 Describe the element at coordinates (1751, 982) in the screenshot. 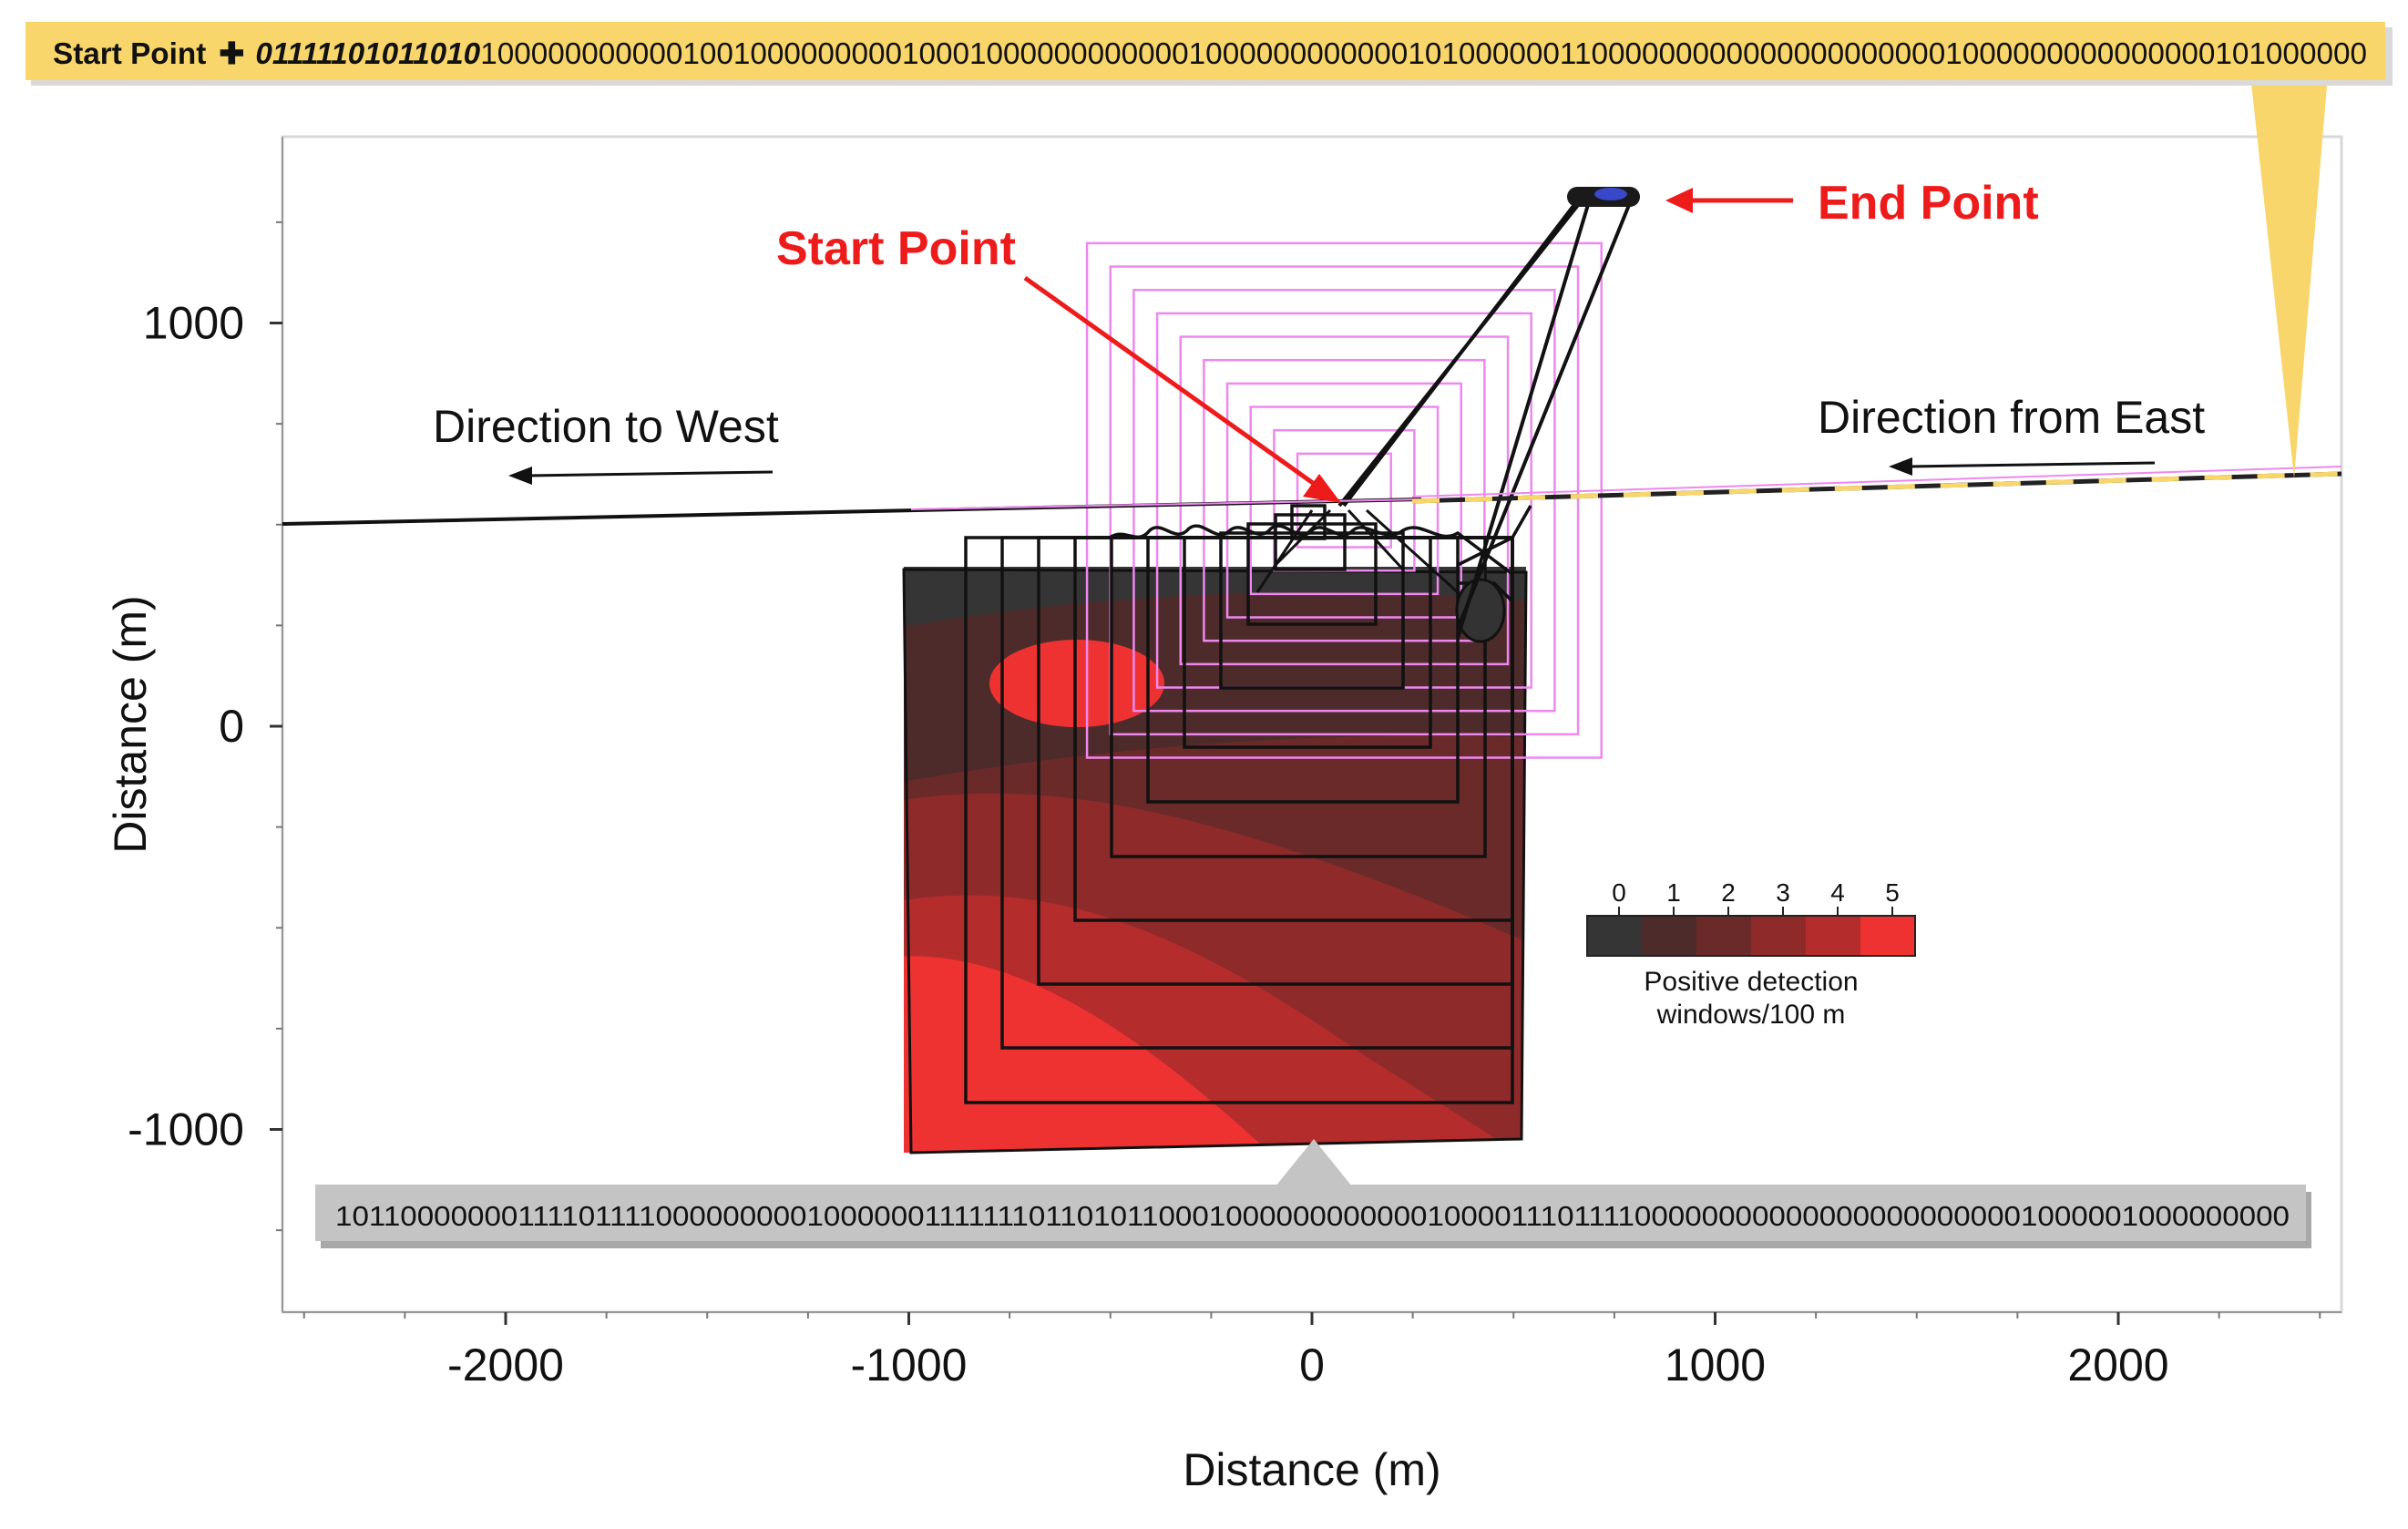

I see `colorbar-label-line-1: Positive detection` at that location.